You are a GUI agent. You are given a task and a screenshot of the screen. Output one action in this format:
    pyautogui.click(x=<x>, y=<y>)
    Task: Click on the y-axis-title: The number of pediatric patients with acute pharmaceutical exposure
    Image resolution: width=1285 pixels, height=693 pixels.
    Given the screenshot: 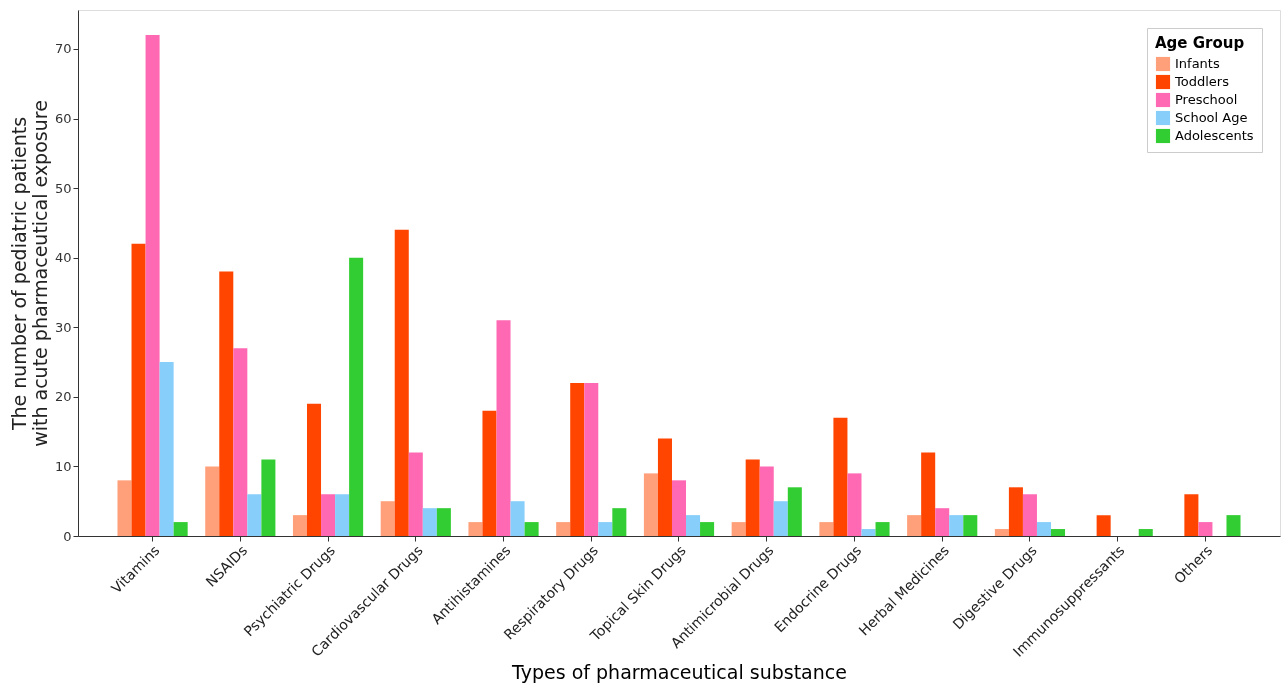 What is the action you would take?
    pyautogui.click(x=29, y=273)
    